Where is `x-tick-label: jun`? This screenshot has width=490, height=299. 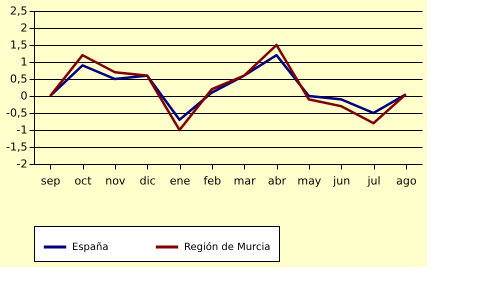 x-tick-label: jun is located at coordinates (341, 181).